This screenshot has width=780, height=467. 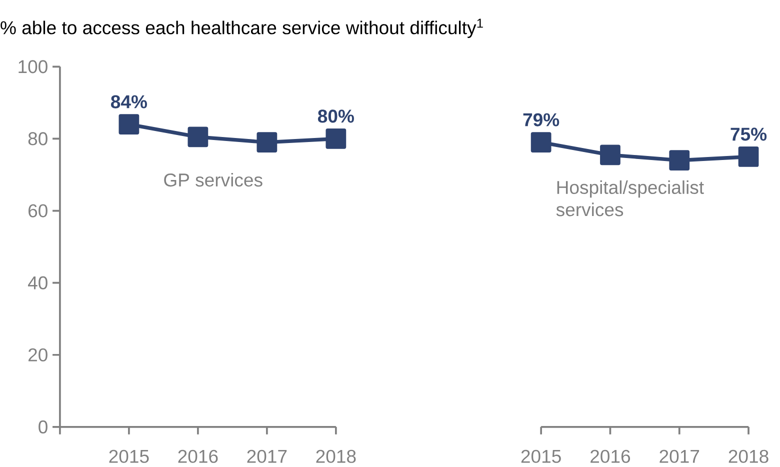 What do you see at coordinates (38, 355) in the screenshot?
I see `y-tick-label: 20` at bounding box center [38, 355].